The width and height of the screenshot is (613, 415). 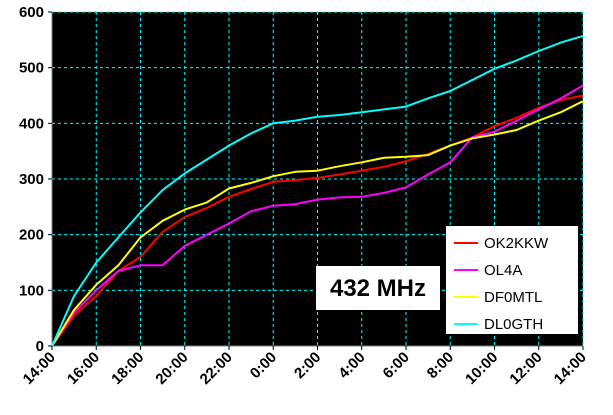 What do you see at coordinates (171, 368) in the screenshot?
I see `x-tick-label: 20:00` at bounding box center [171, 368].